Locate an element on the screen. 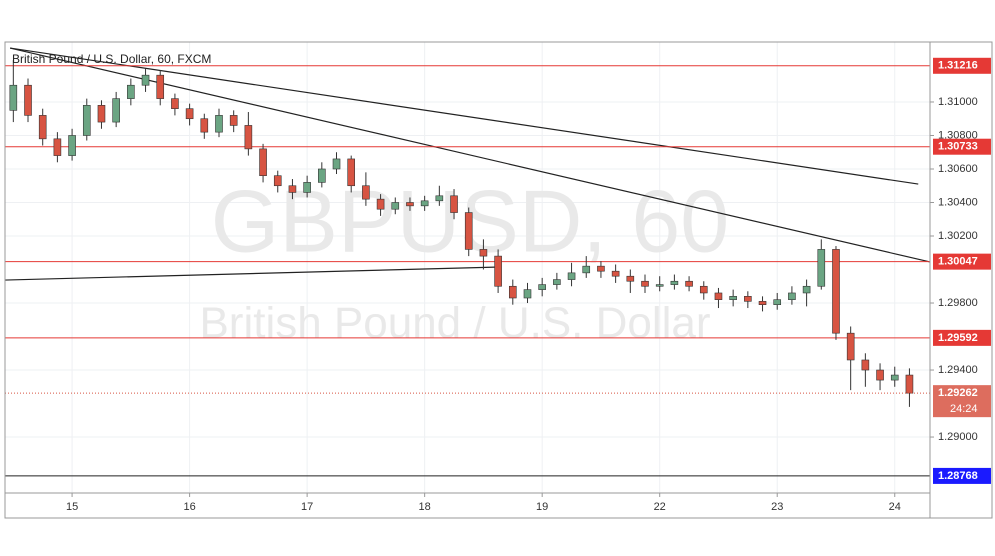 This screenshot has width=995, height=556. watermark-subtitle: British Pound / U.S. Dollar is located at coordinates (454, 323).